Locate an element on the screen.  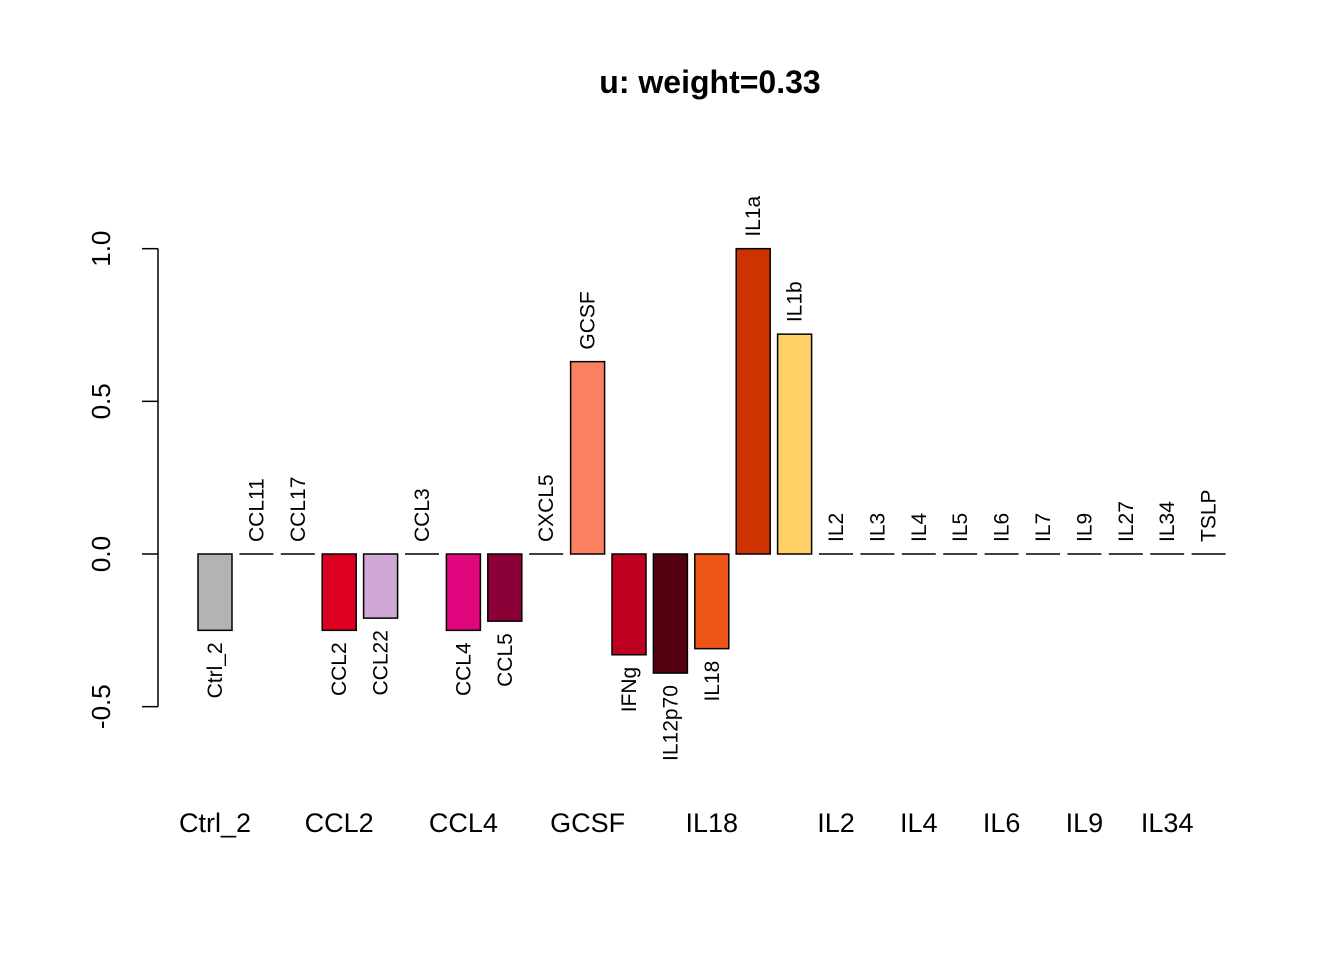
x-axis-label-IL34: IL34 is located at coordinates (1167, 823).